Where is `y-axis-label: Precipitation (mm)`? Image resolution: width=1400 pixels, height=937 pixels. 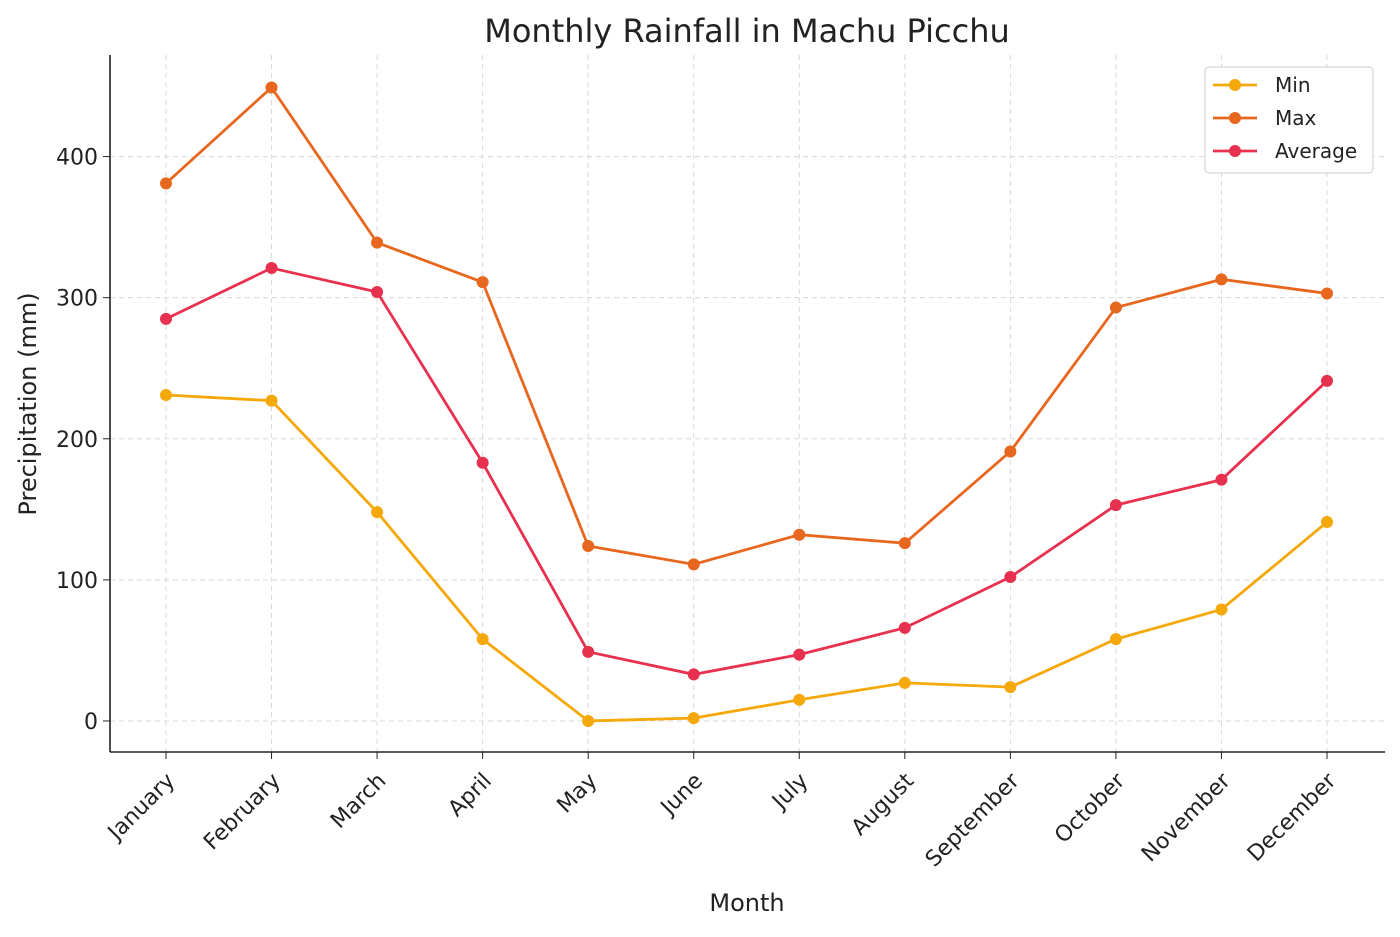
y-axis-label: Precipitation (mm) is located at coordinates (28, 403).